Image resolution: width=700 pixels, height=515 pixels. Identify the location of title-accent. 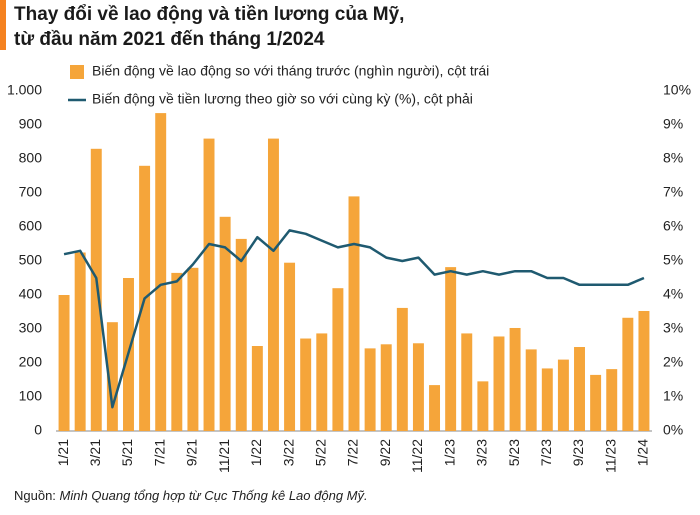
(3, 25).